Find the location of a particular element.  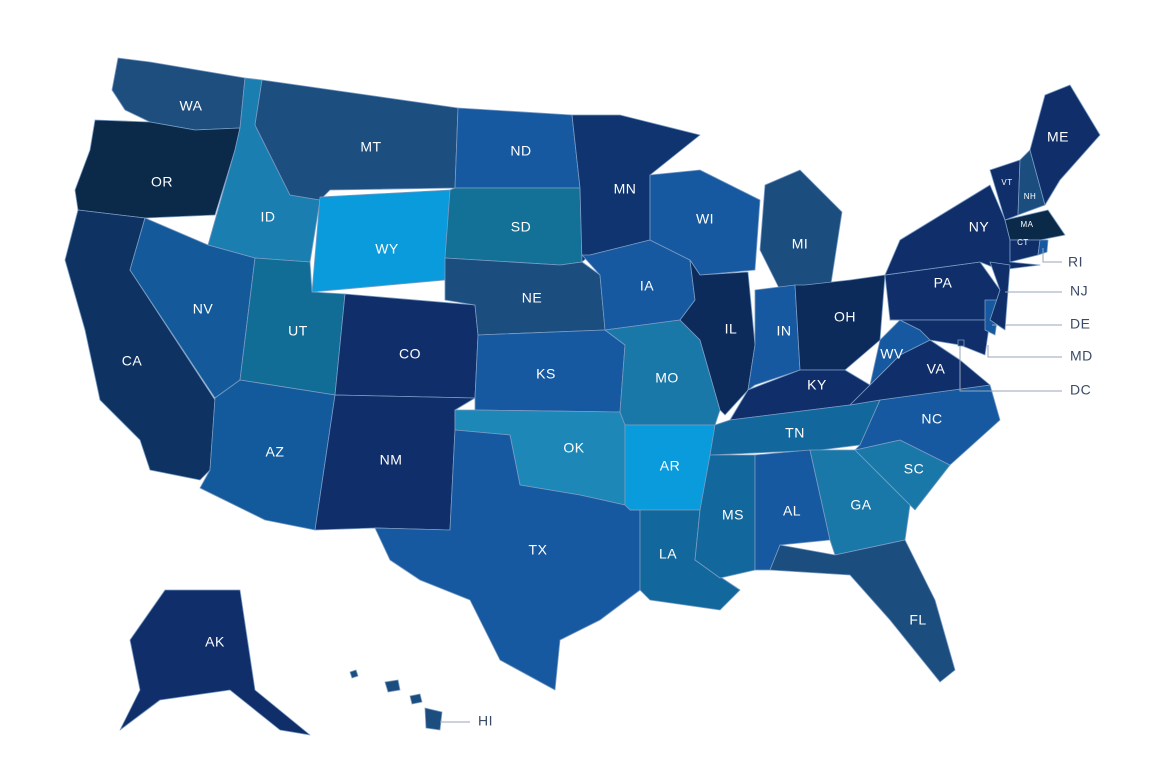

state-label: OK is located at coordinates (573, 448).